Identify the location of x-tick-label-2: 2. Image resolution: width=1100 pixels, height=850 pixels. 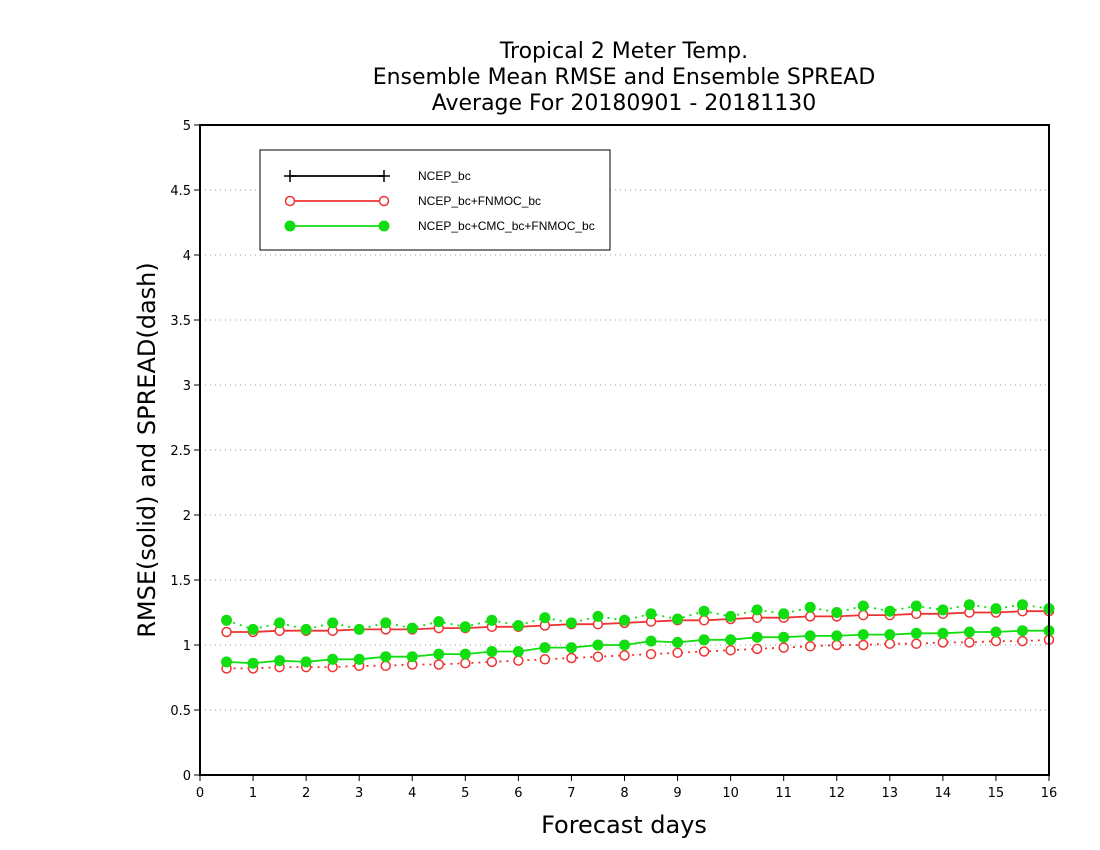
(306, 793).